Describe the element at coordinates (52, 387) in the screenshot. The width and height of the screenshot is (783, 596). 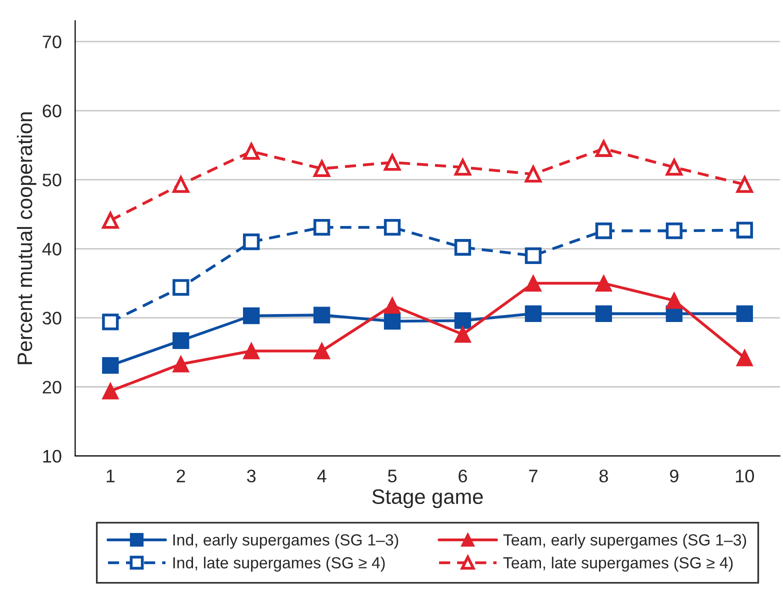
I see `y-tick-label: 20` at that location.